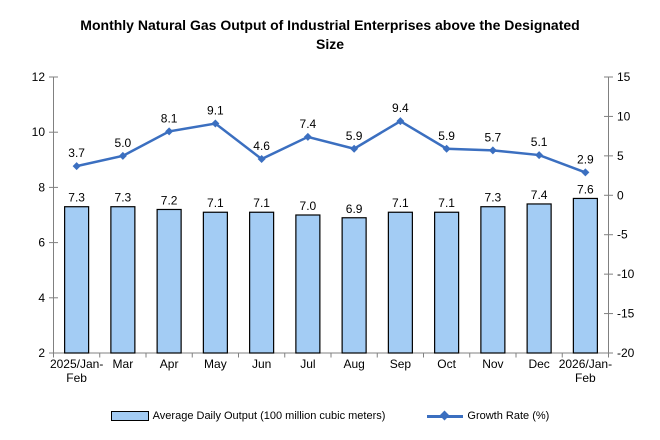  Describe the element at coordinates (400, 108) in the screenshot. I see `line-value-label: 9.4` at that location.